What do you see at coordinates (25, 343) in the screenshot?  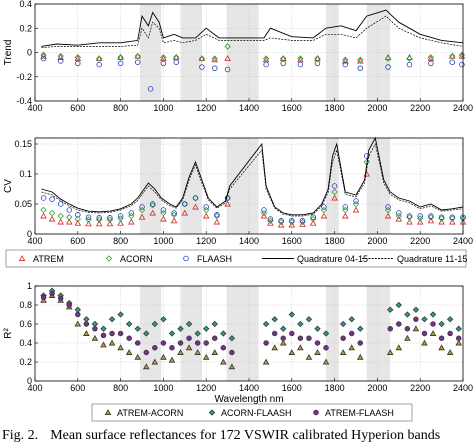 I see `y-tick-label: 0.4` at bounding box center [25, 343].